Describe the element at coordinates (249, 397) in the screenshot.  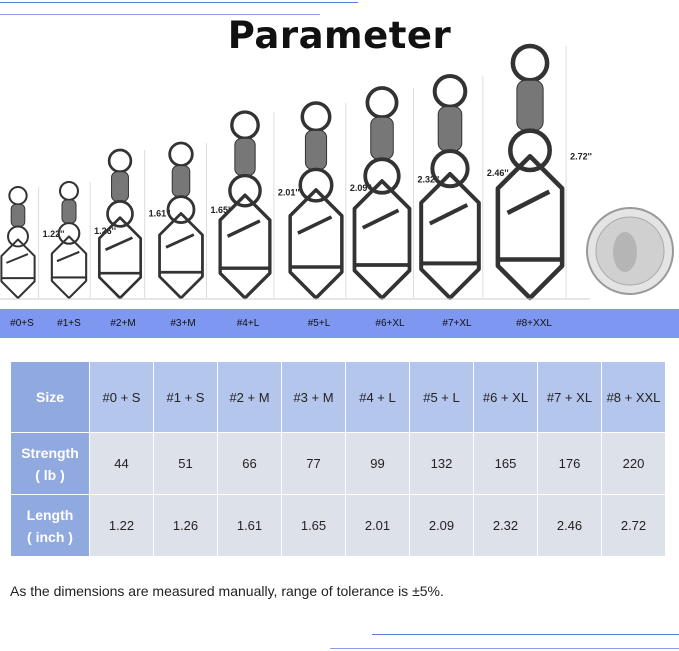
I see `size-cell: #2 + M` at that location.